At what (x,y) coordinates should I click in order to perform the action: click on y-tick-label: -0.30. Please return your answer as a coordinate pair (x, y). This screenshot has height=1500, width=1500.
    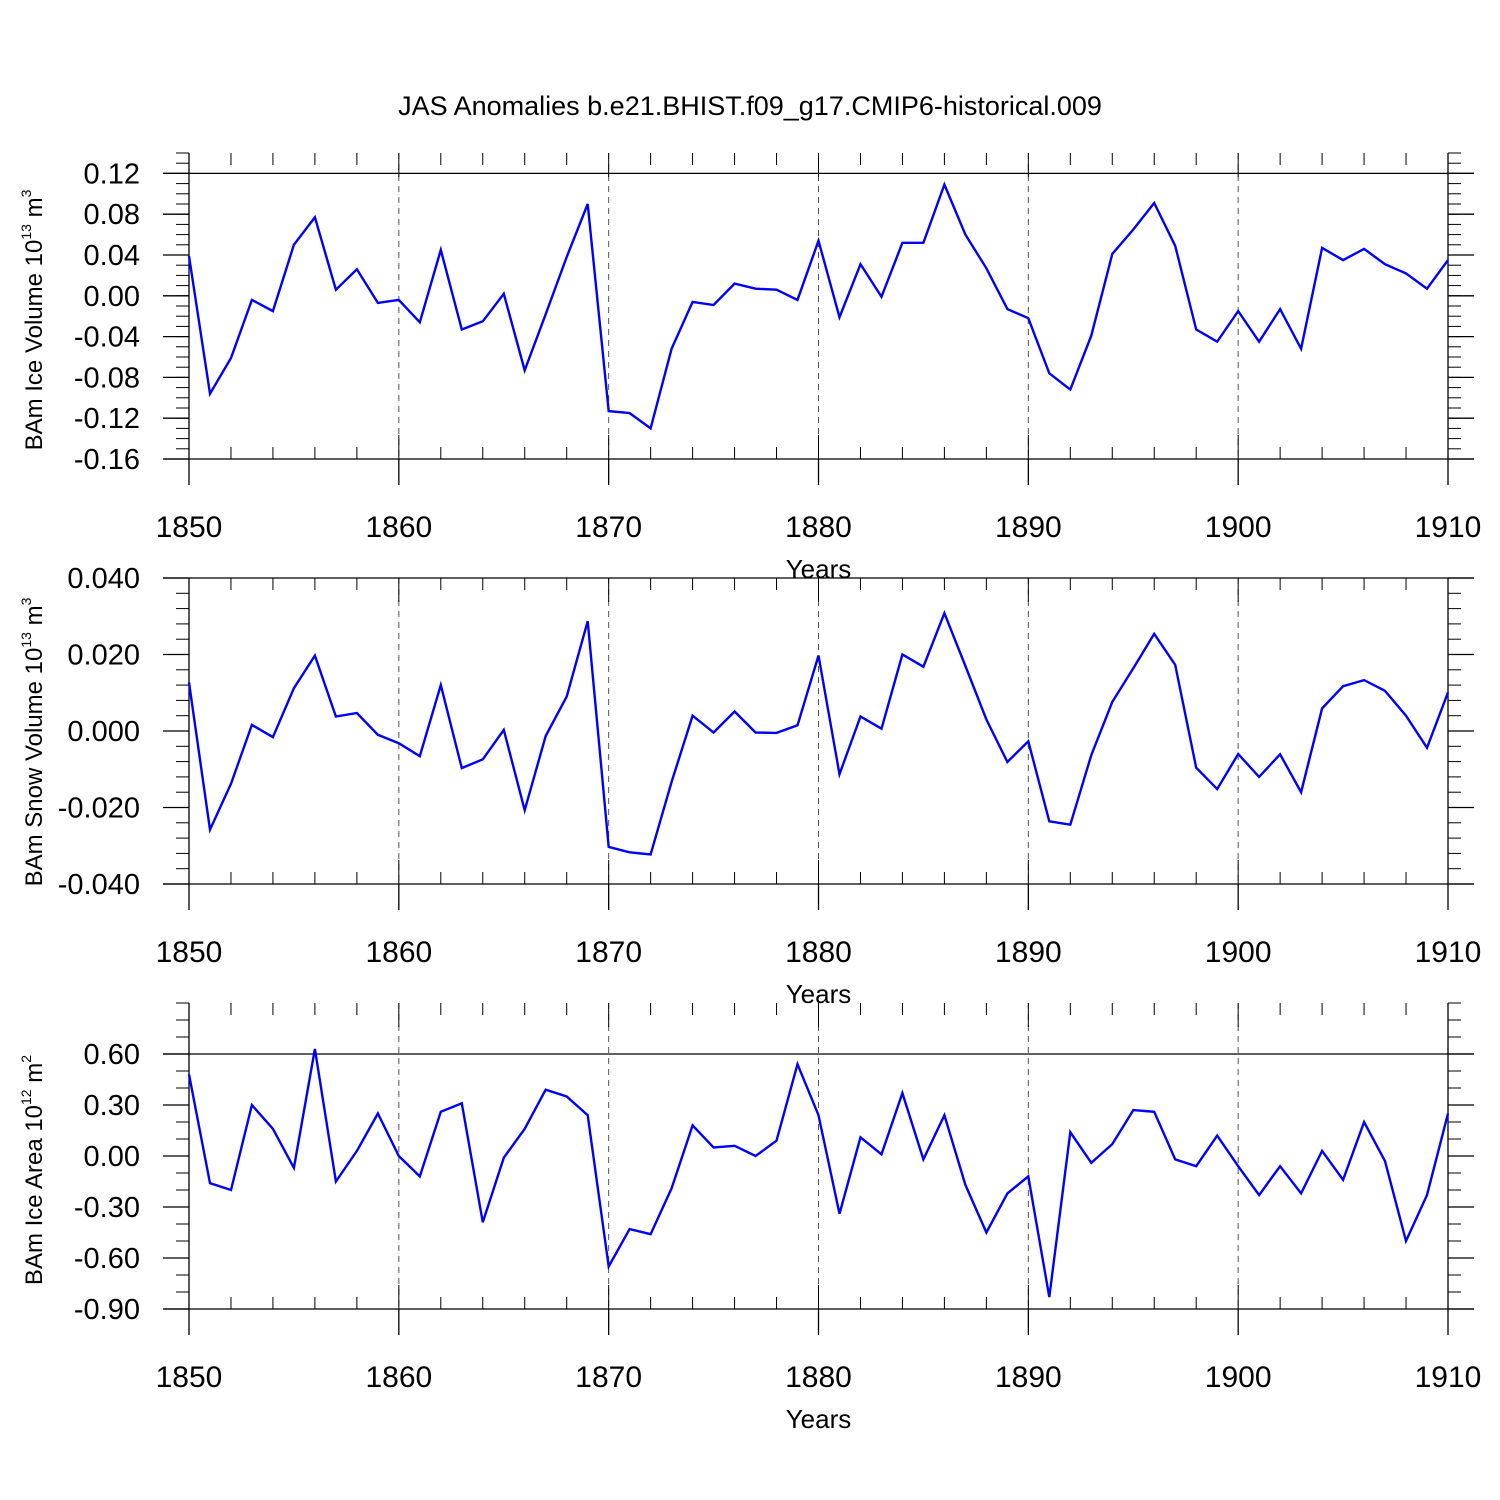
    Looking at the image, I should click on (107, 1208).